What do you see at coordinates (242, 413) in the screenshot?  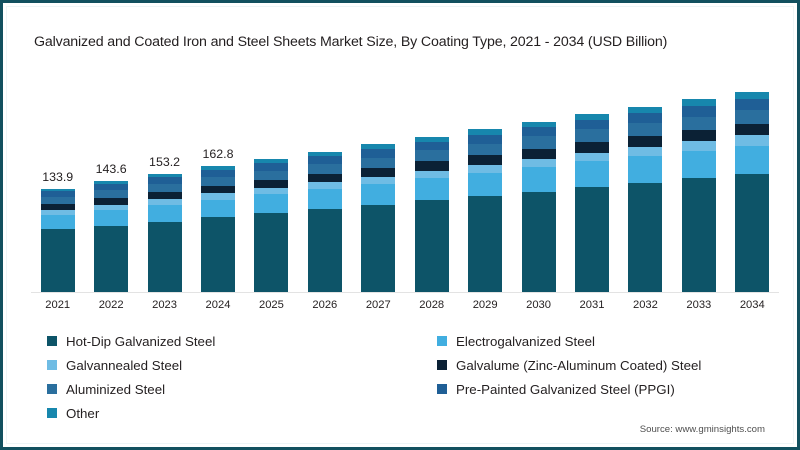 I see `legend-item: Other` at bounding box center [242, 413].